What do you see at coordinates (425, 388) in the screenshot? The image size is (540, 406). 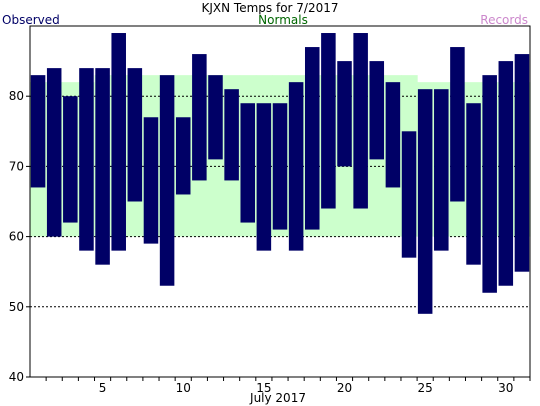 I see `x-tick-label-25: 25` at bounding box center [425, 388].